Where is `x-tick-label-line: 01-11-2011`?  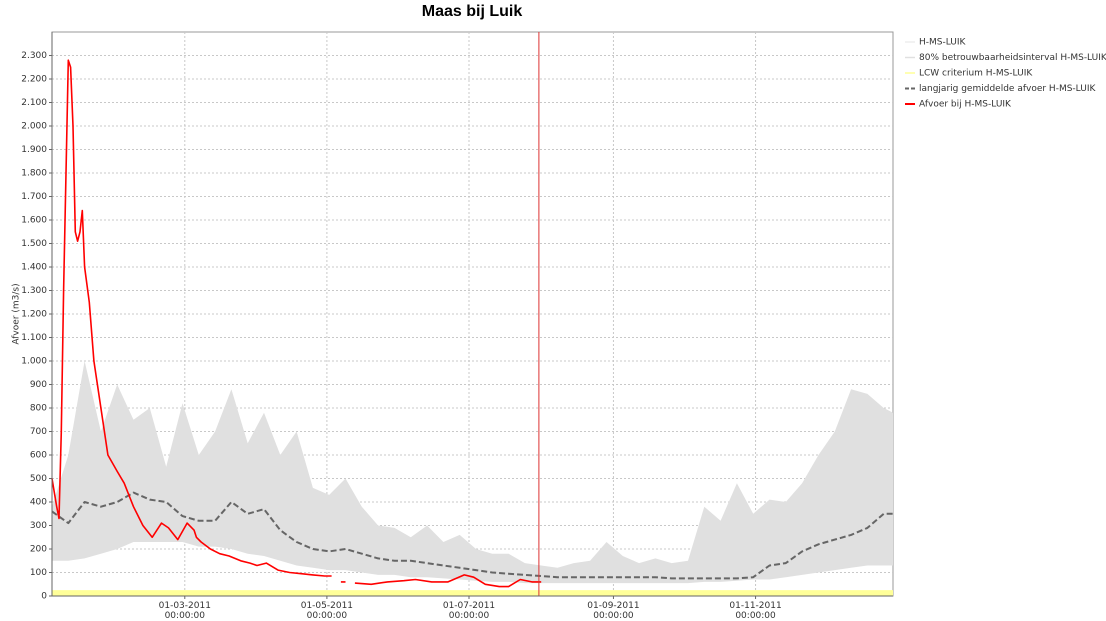
x-tick-label-line: 01-11-2011 is located at coordinates (755, 606).